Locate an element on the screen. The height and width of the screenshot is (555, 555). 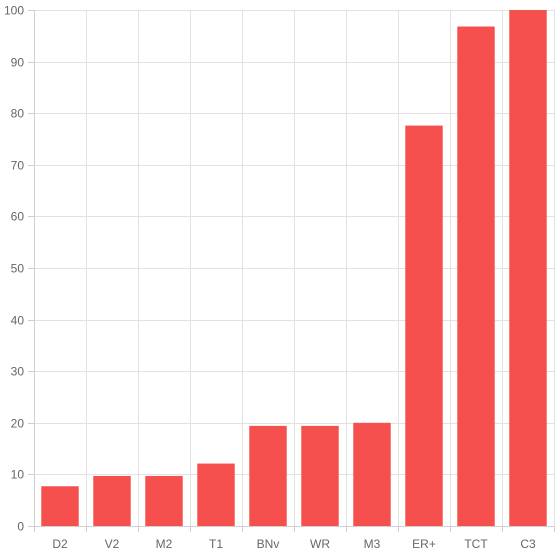
y-tick-label: 70 is located at coordinates (18, 166).